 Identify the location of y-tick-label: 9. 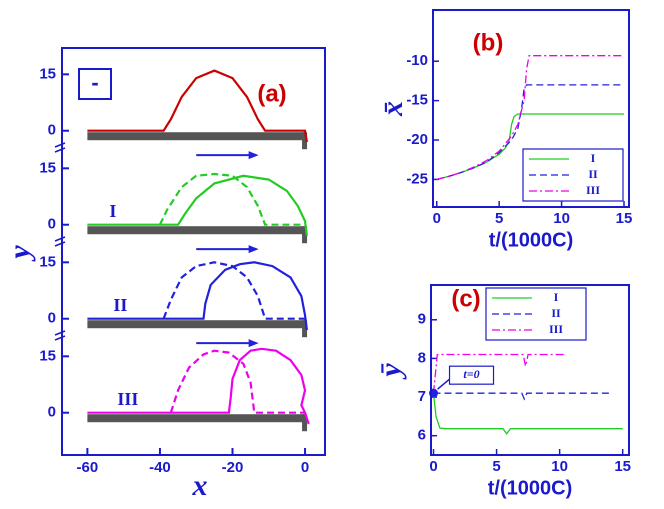
(422, 319).